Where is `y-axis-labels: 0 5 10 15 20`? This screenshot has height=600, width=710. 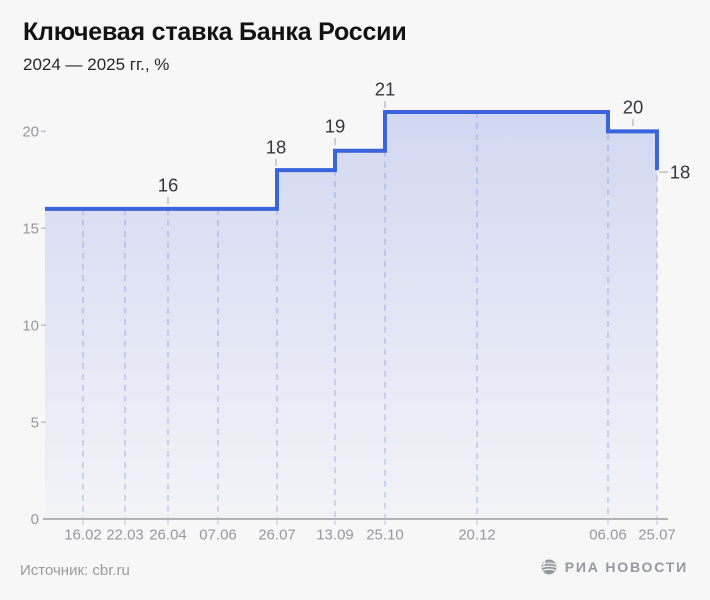 y-axis-labels: 0 5 10 15 20 is located at coordinates (34, 326).